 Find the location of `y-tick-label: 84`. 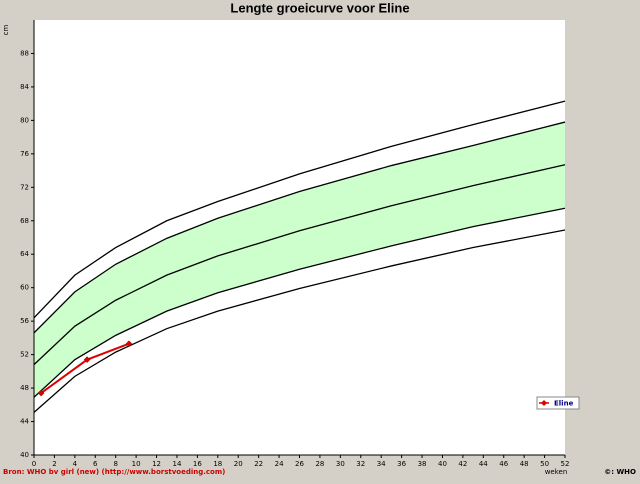

y-tick-label: 84 is located at coordinates (24, 87).